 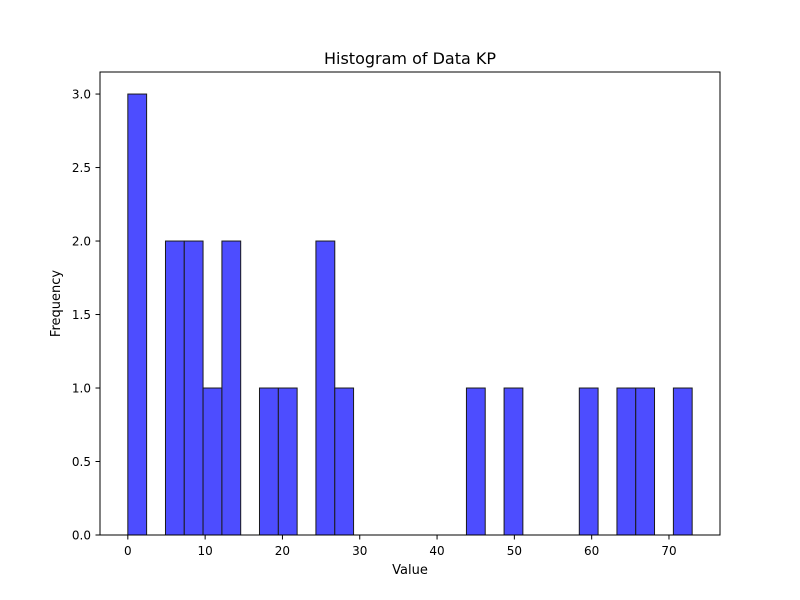 I want to click on y-tick-label: 0.5, so click(x=81, y=462).